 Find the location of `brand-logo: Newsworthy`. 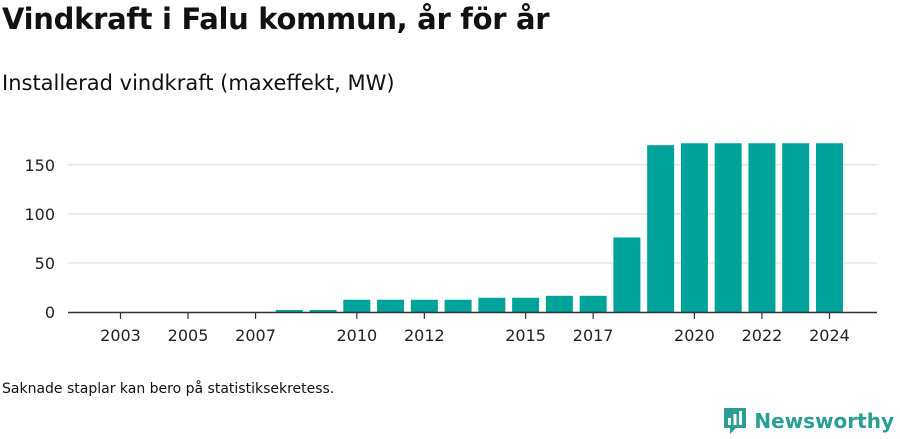

brand-logo: Newsworthy is located at coordinates (808, 421).